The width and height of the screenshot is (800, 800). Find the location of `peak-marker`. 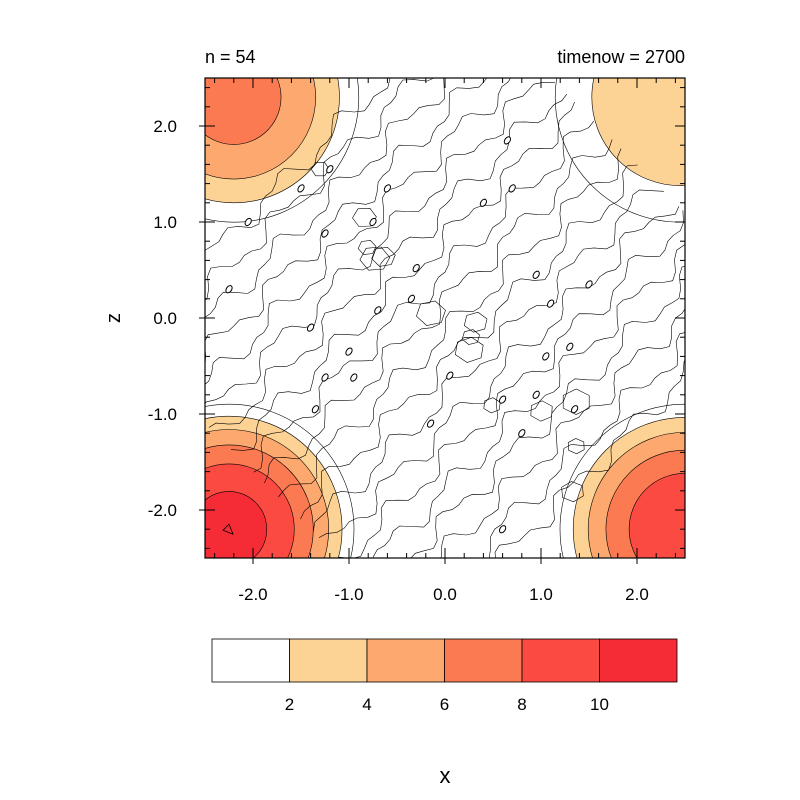

peak-marker is located at coordinates (228, 529).